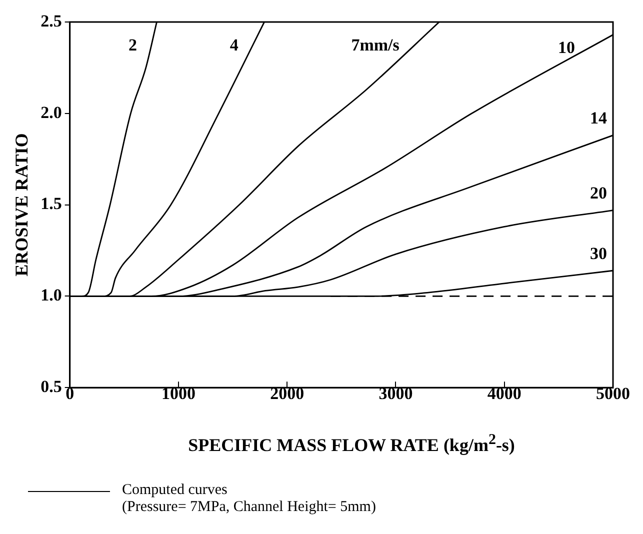  Describe the element at coordinates (70, 394) in the screenshot. I see `x-tick-label: 0` at that location.